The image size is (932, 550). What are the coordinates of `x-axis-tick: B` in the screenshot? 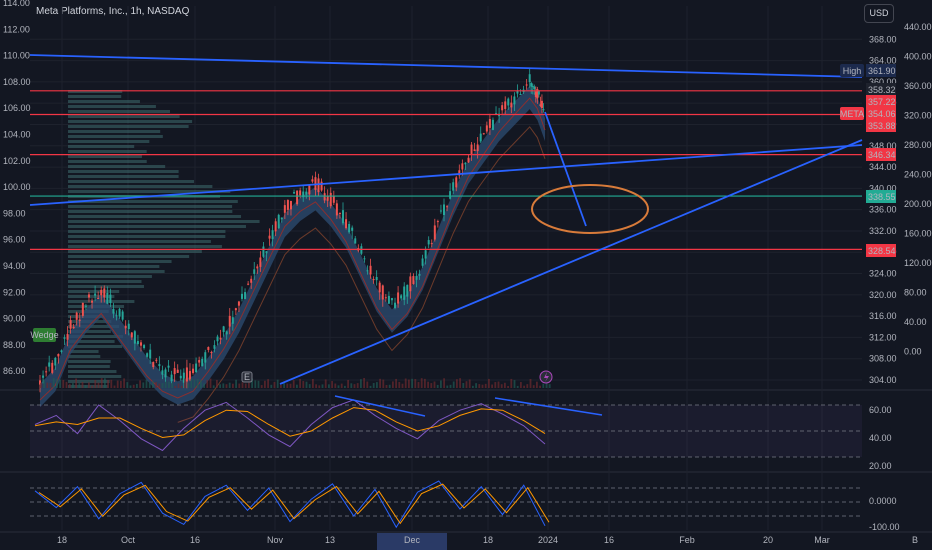 It's located at (915, 540).